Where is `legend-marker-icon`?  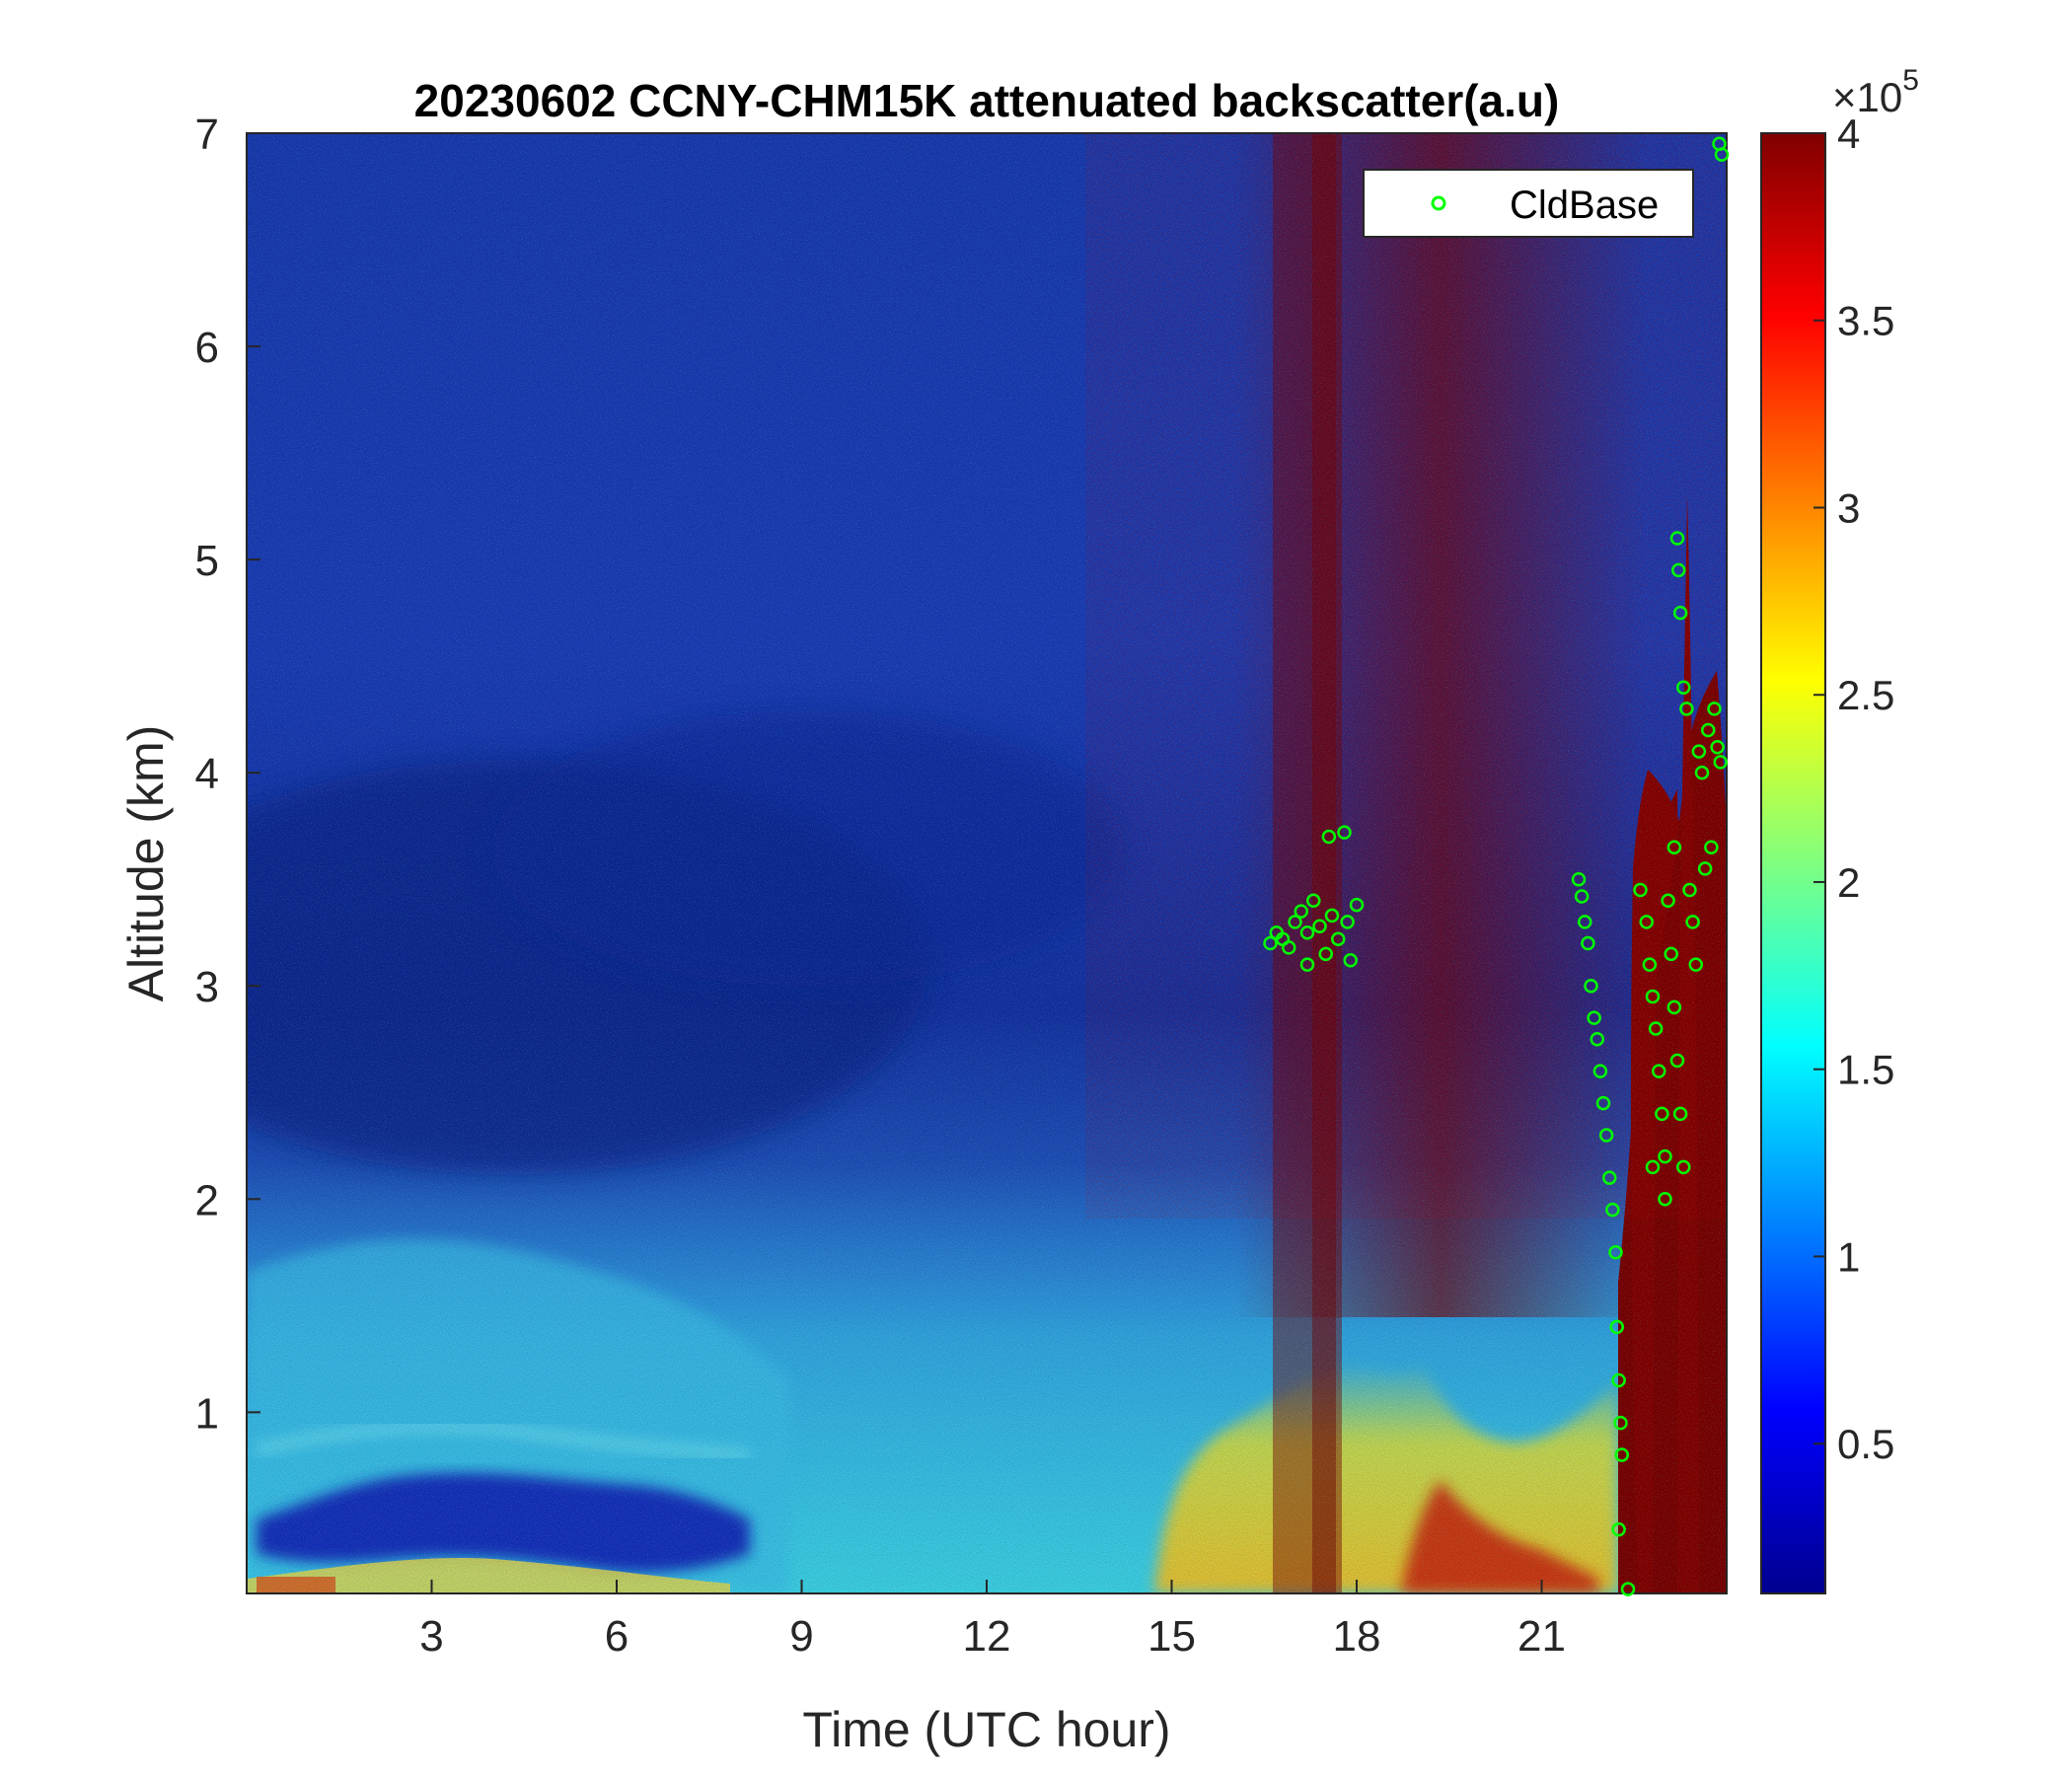
legend-marker-icon is located at coordinates (1439, 203).